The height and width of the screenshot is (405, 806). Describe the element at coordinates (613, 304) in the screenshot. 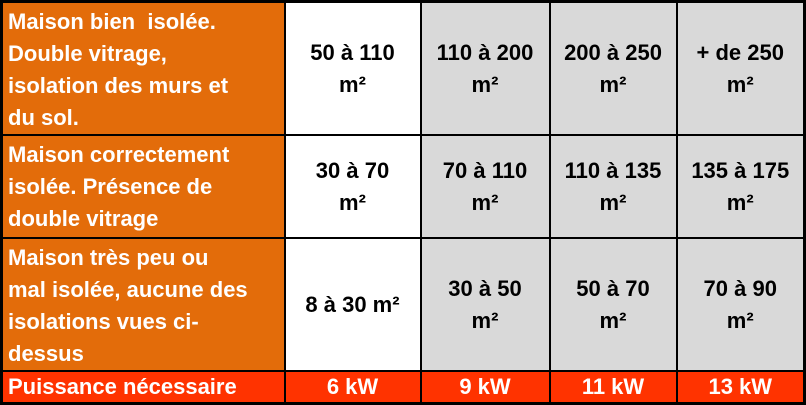

I see `cell-poorly-insulated-11kw: 50 à 70 m²` at that location.